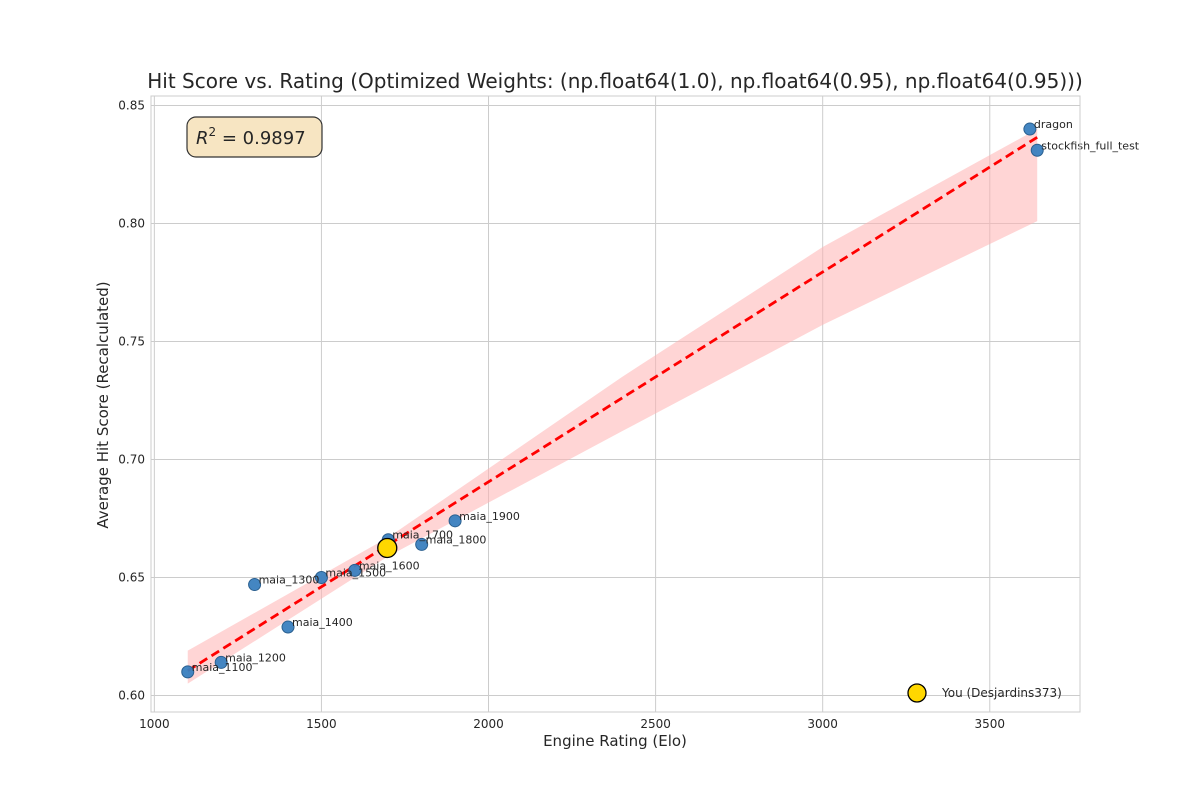 Image resolution: width=1200 pixels, height=800 pixels. What do you see at coordinates (289, 580) in the screenshot?
I see `point-label: maia_1300` at bounding box center [289, 580].